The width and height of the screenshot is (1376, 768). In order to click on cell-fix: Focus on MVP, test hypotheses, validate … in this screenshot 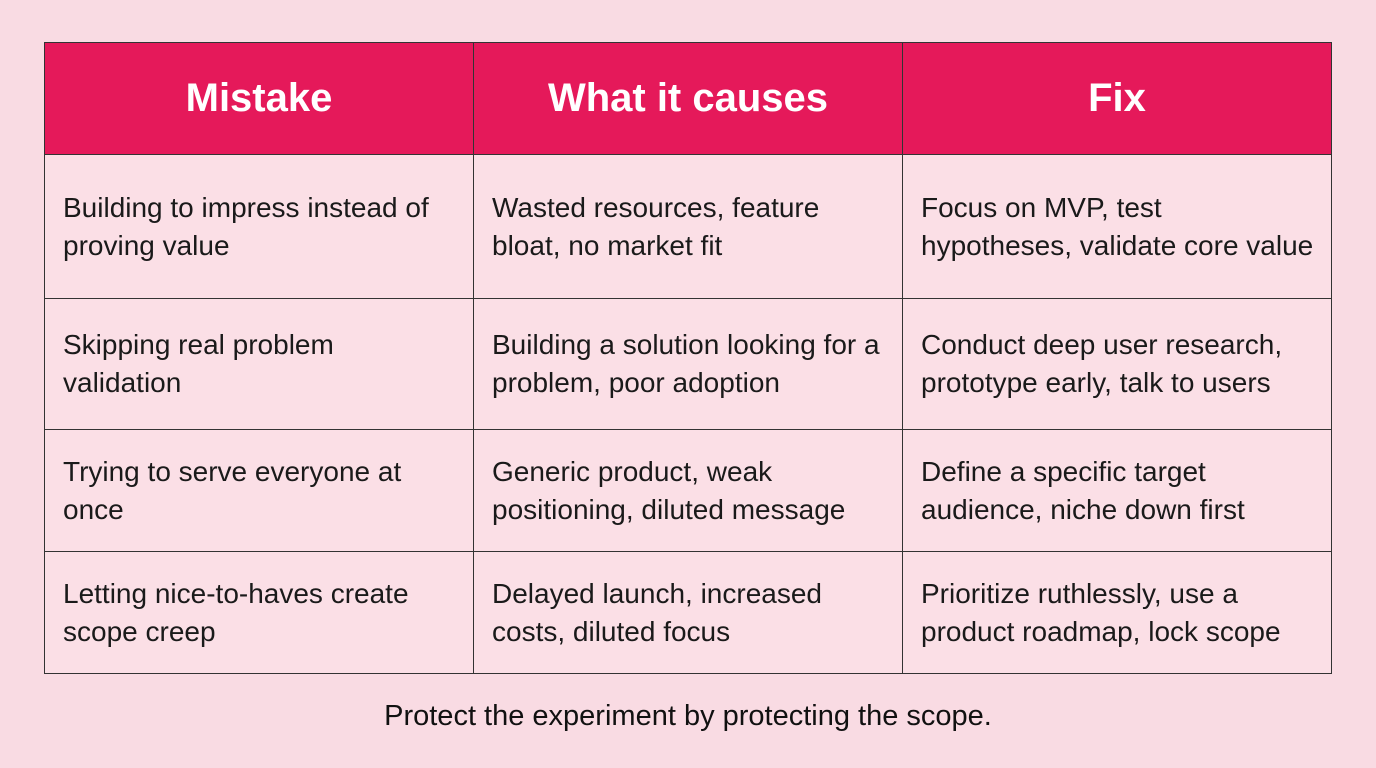, I will do `click(1117, 226)`.